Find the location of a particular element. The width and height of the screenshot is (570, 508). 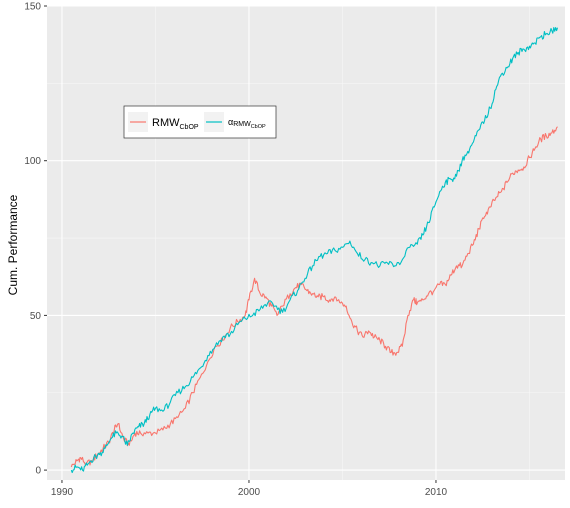

legend-label-rmw-cbop: RMWCbOP is located at coordinates (175, 124).